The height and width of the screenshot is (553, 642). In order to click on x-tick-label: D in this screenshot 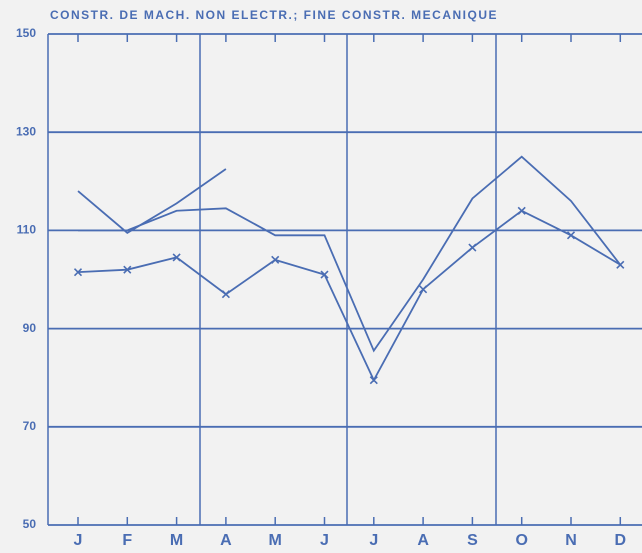, I will do `click(621, 540)`.